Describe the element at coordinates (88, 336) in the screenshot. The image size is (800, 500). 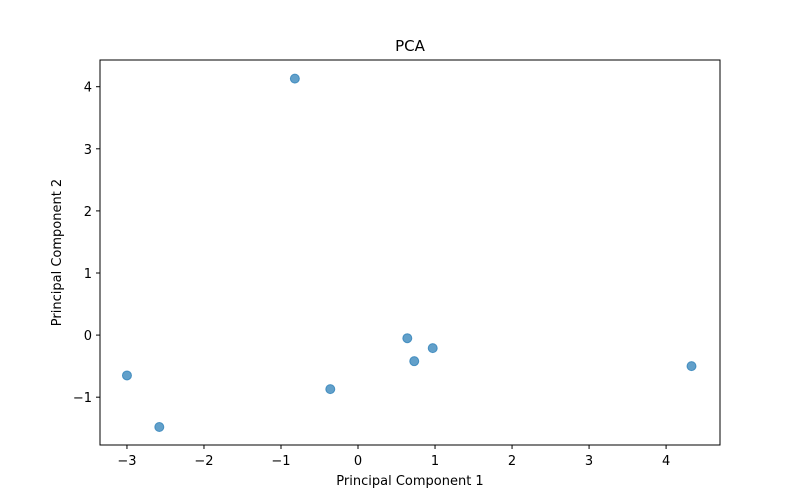
I see `y-tick-label: 0` at that location.